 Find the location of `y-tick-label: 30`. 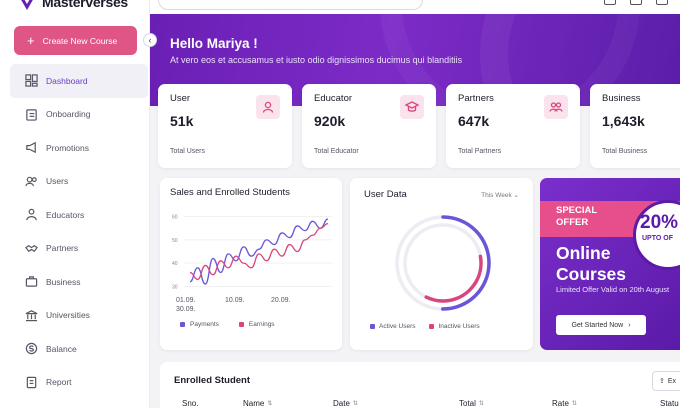

y-tick-label: 30 is located at coordinates (175, 287).